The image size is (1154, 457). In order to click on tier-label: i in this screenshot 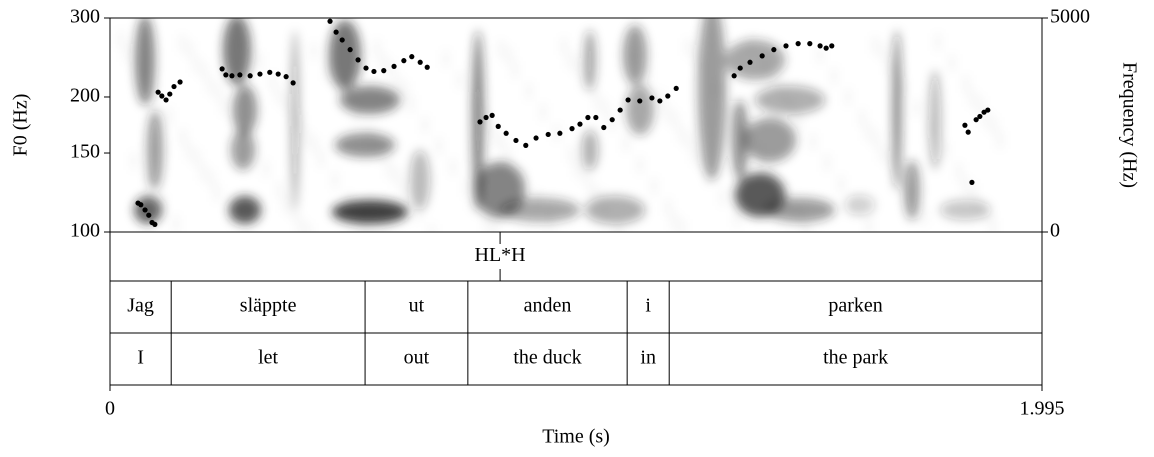, I will do `click(648, 306)`.